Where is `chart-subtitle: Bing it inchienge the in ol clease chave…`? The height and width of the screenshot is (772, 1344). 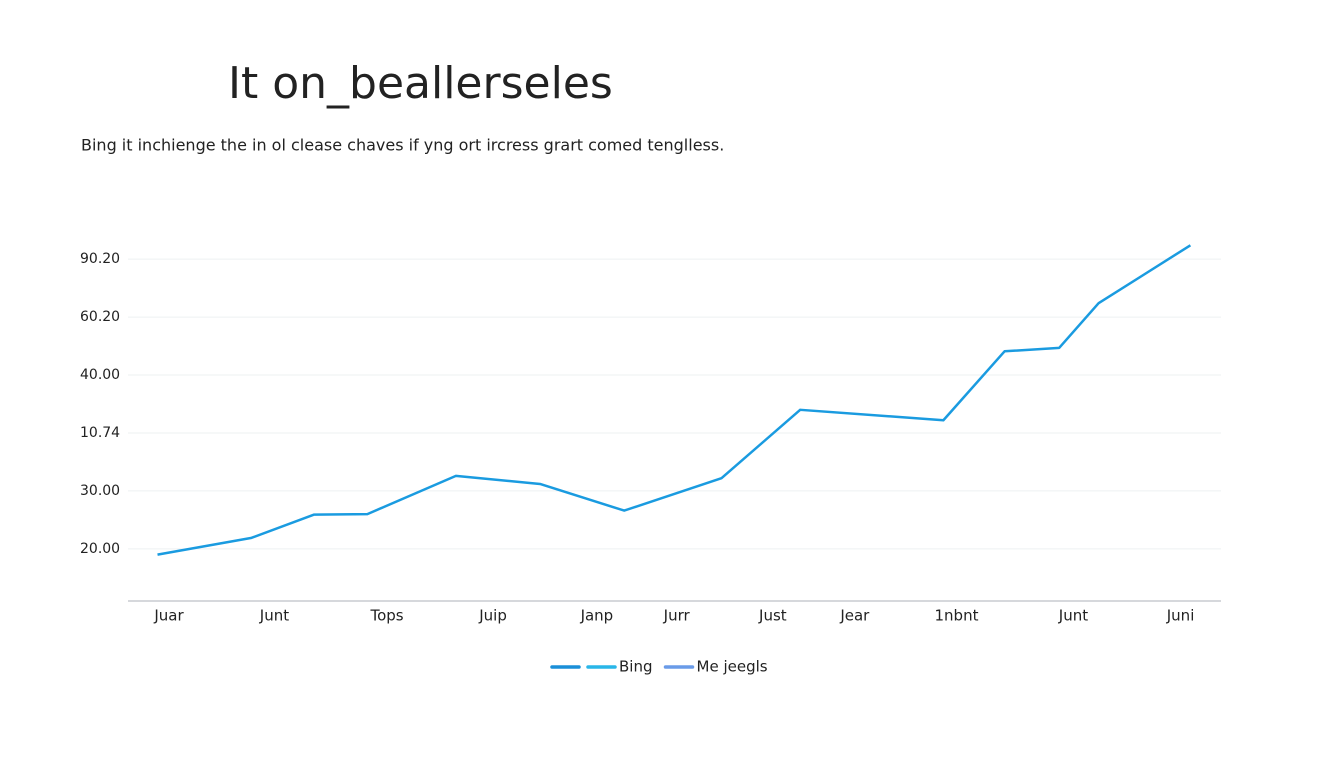
chart-subtitle: Bing it inchienge the in ol clease chave… is located at coordinates (402, 145).